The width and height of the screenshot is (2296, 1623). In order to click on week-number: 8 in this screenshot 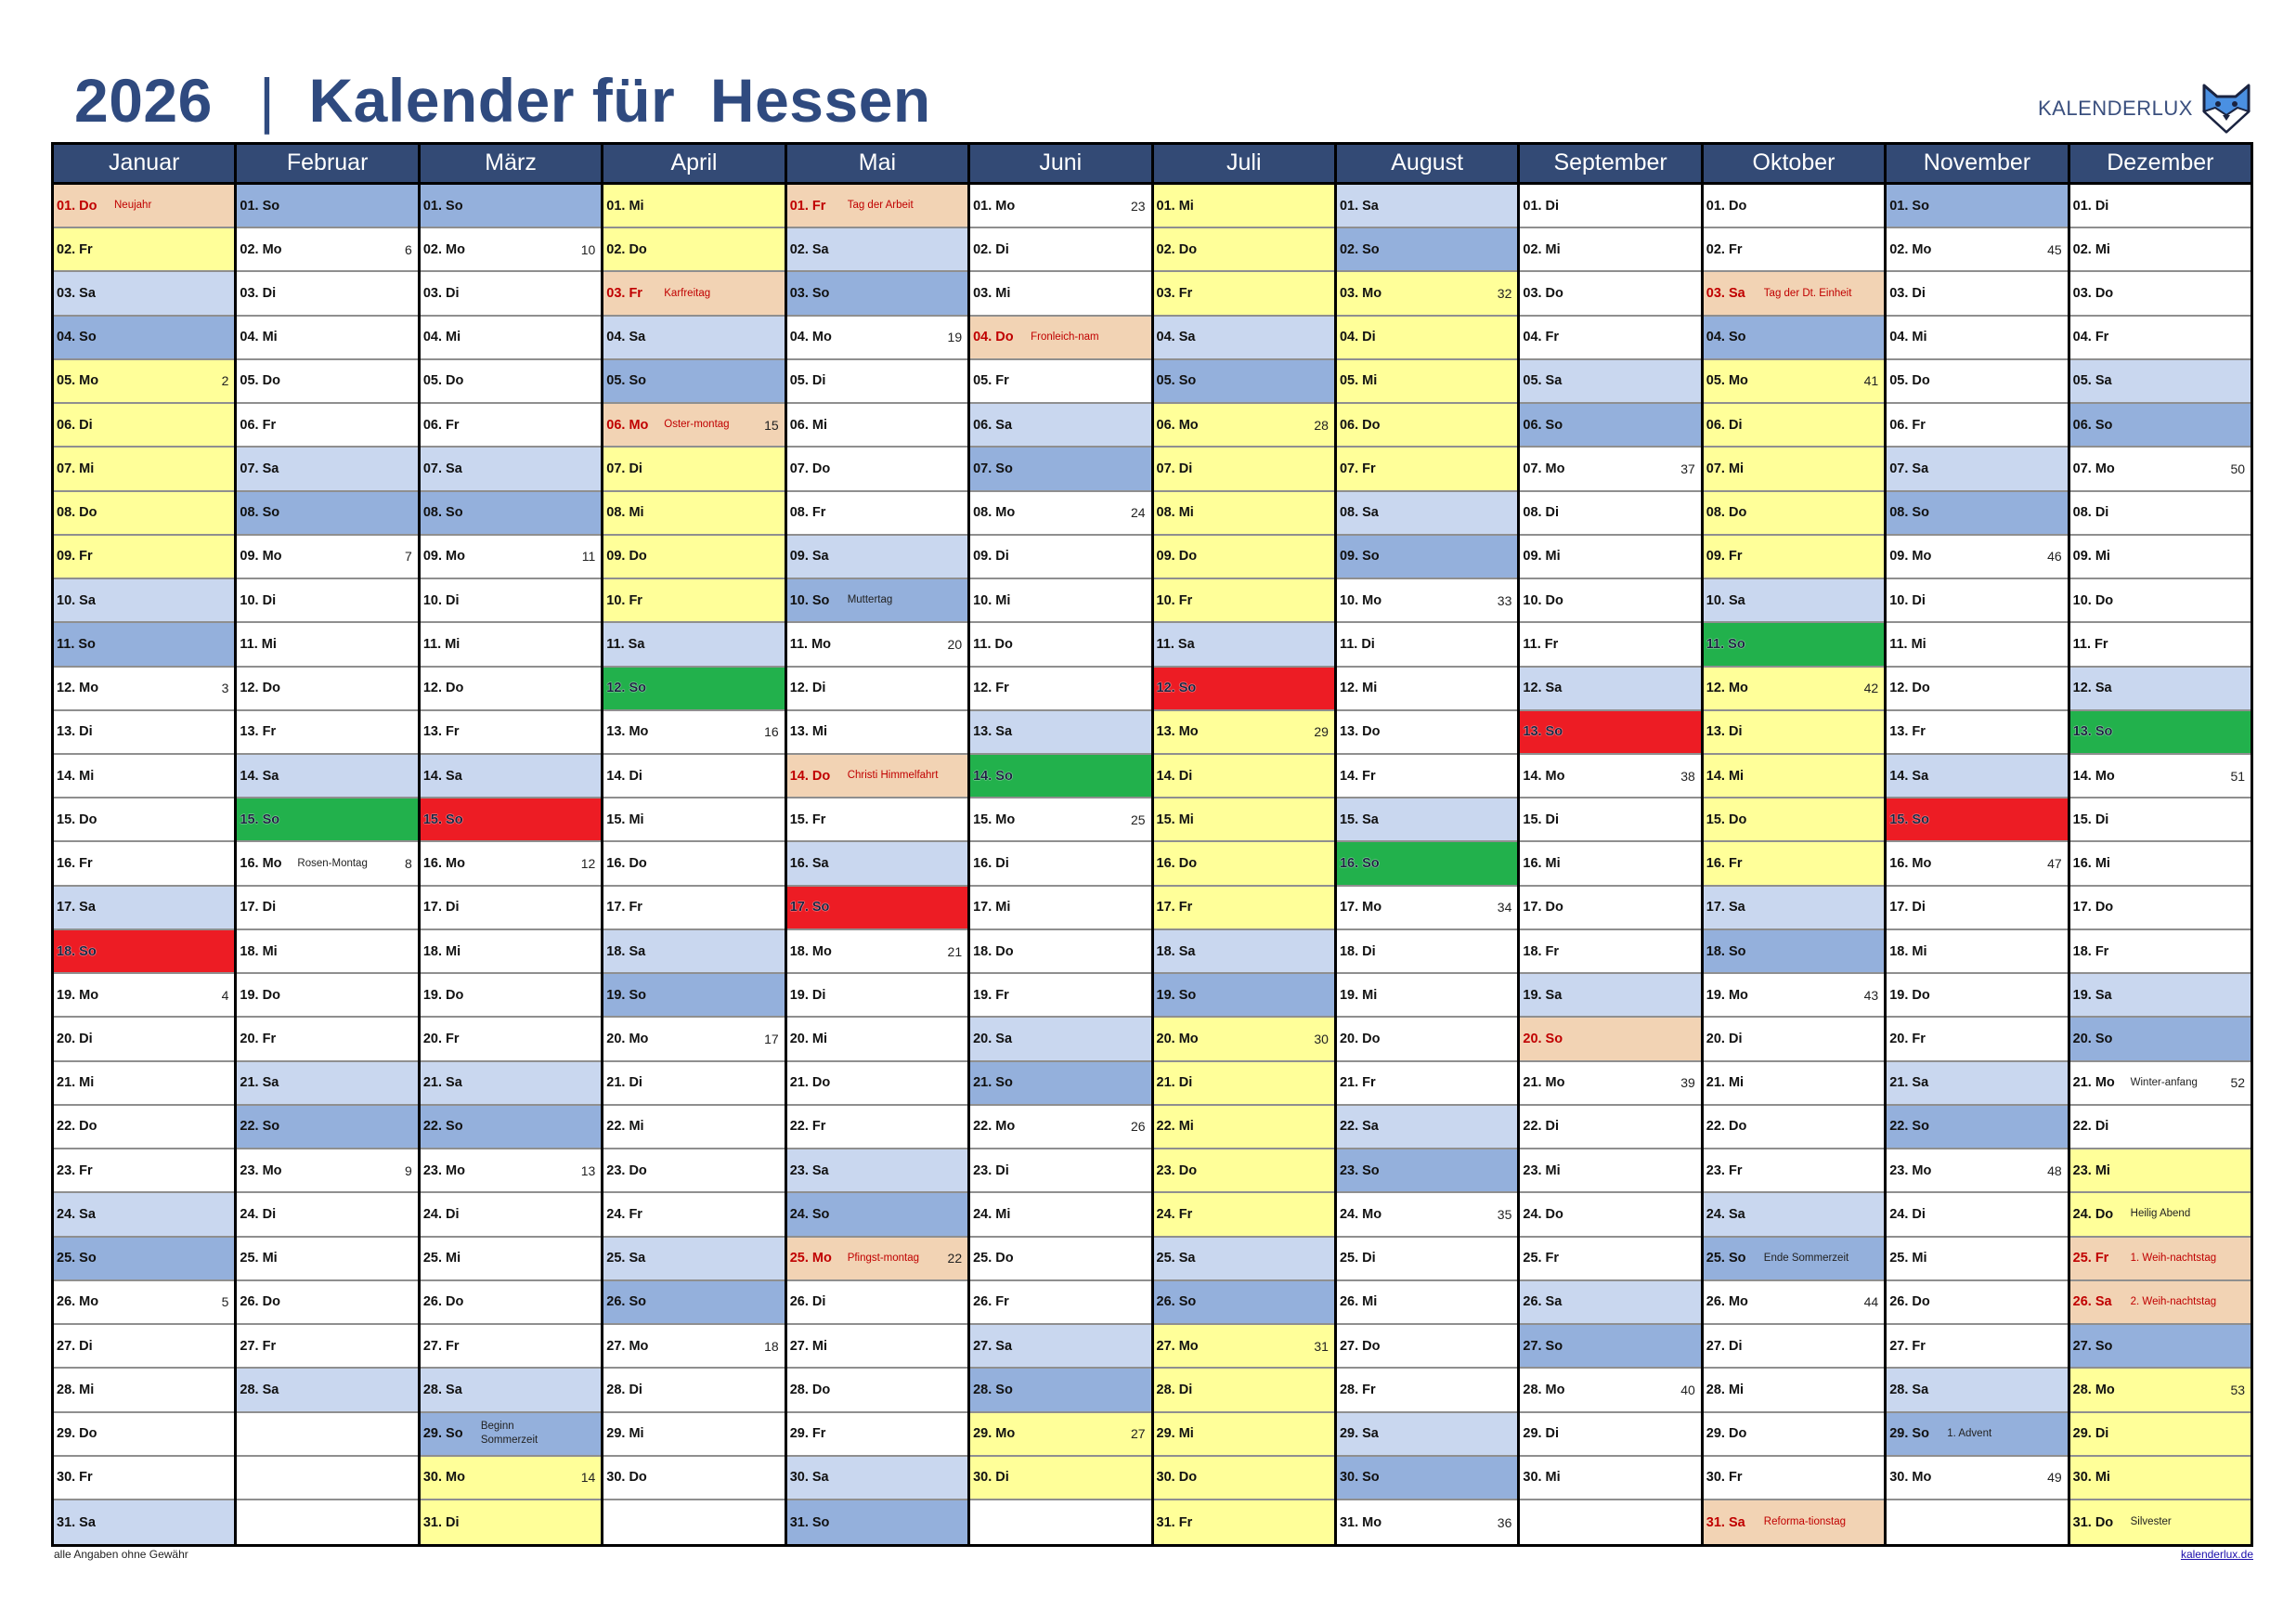, I will do `click(408, 864)`.